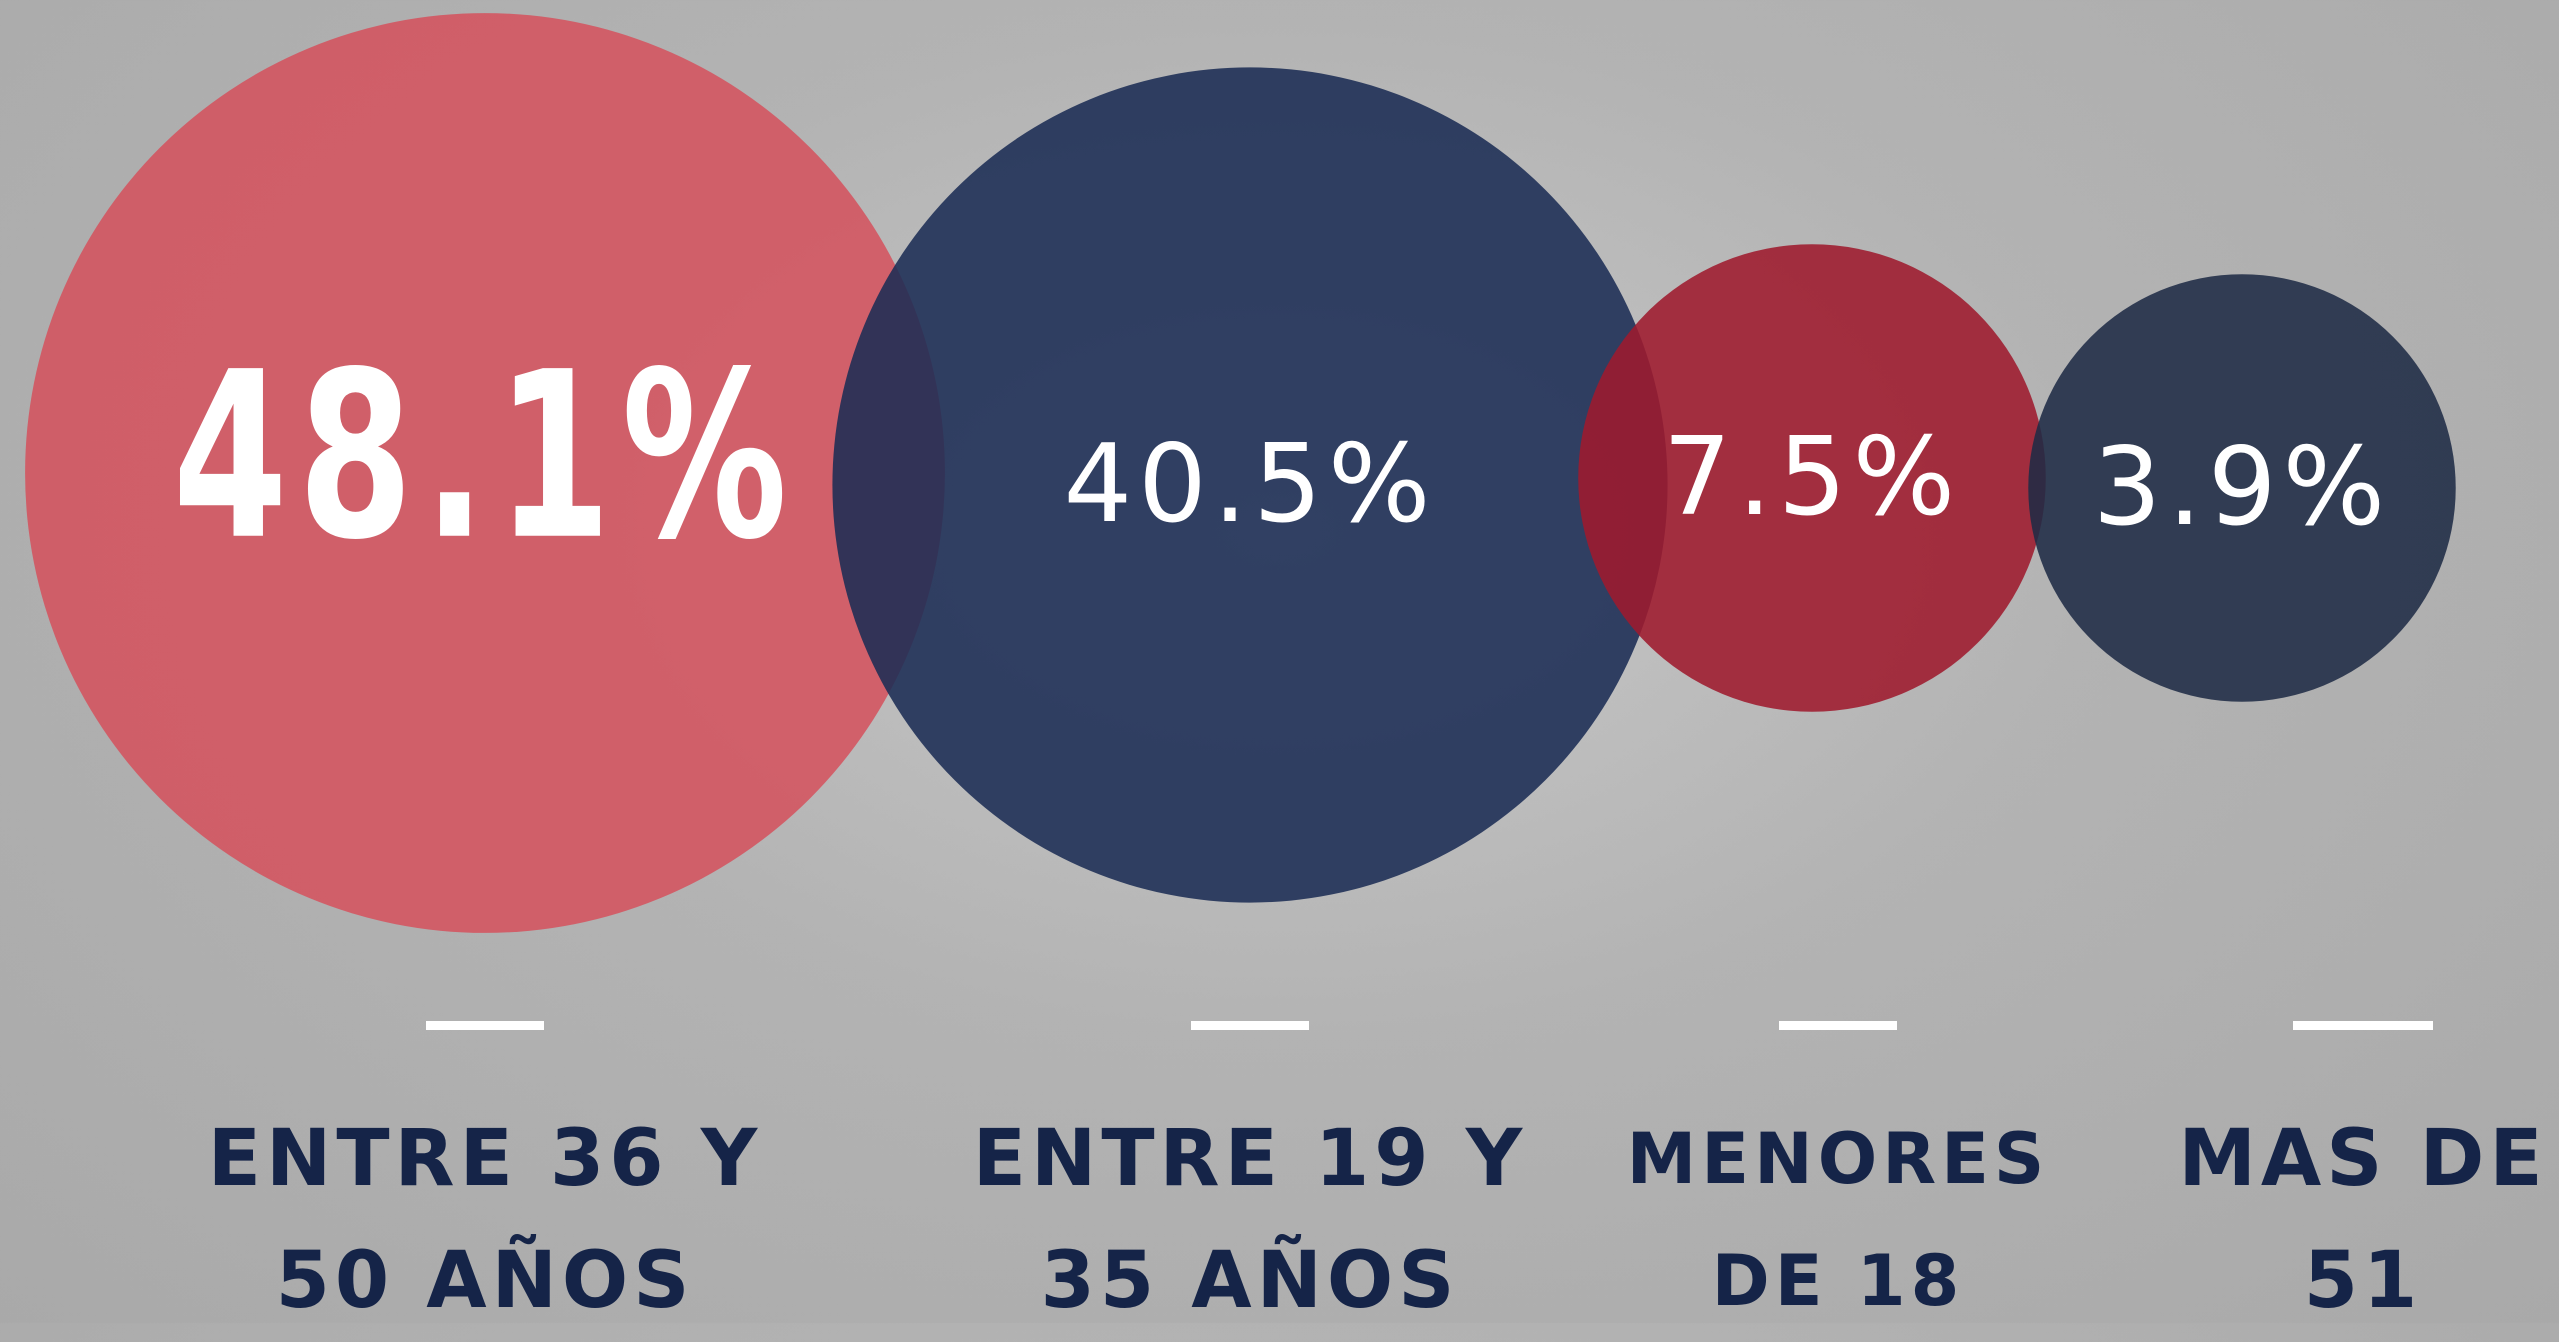  I want to click on value-label: 48.1%, so click(485, 456).